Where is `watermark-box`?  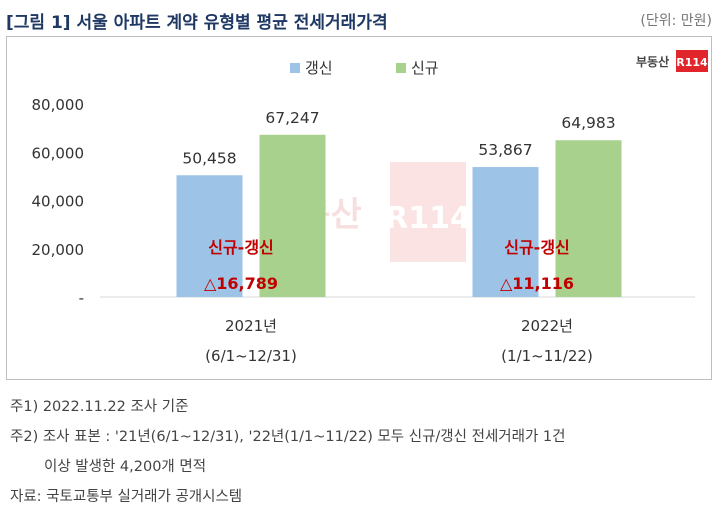 watermark-box is located at coordinates (428, 212).